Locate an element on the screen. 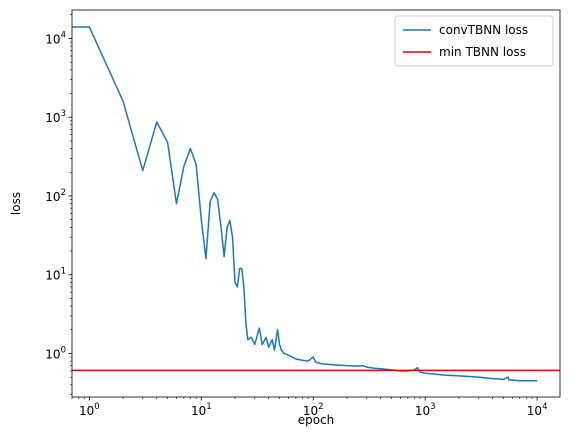  x-tick-label: 10³ is located at coordinates (425, 410).